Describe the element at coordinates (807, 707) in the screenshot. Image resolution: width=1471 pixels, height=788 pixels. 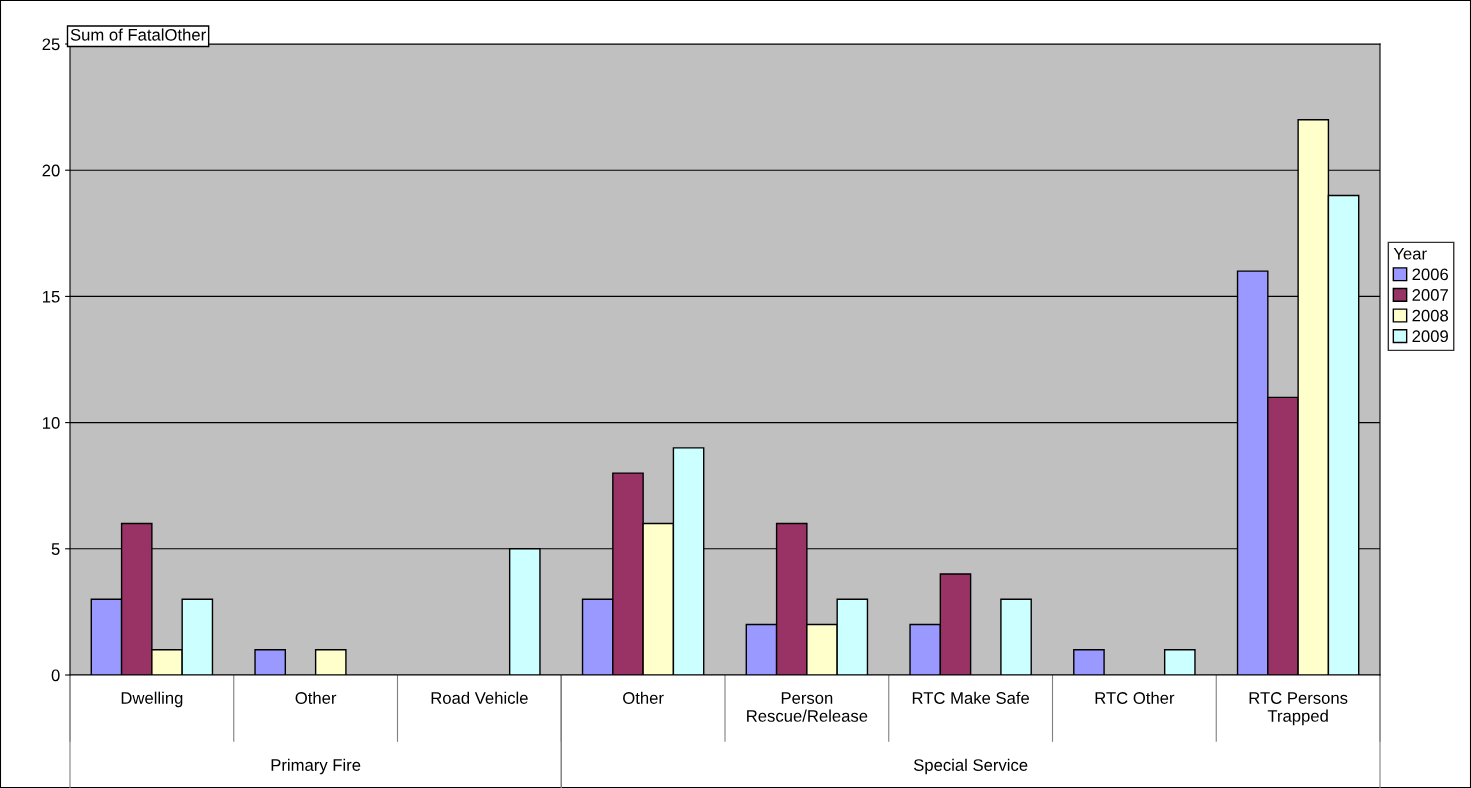
I see `x-tick-label: Person Rescue/Release` at that location.